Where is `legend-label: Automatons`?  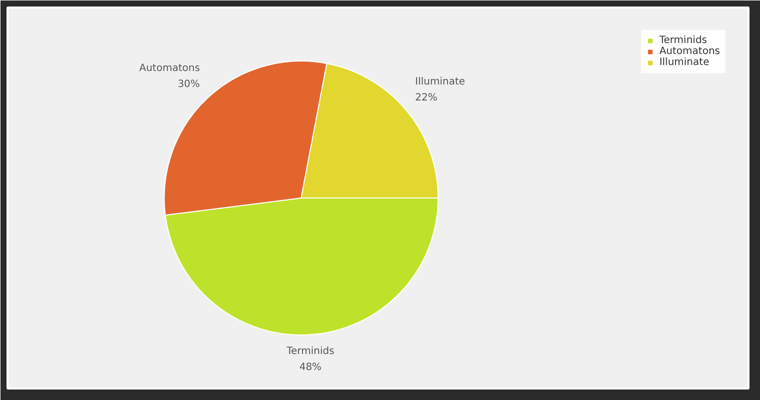
legend-label: Automatons is located at coordinates (689, 51).